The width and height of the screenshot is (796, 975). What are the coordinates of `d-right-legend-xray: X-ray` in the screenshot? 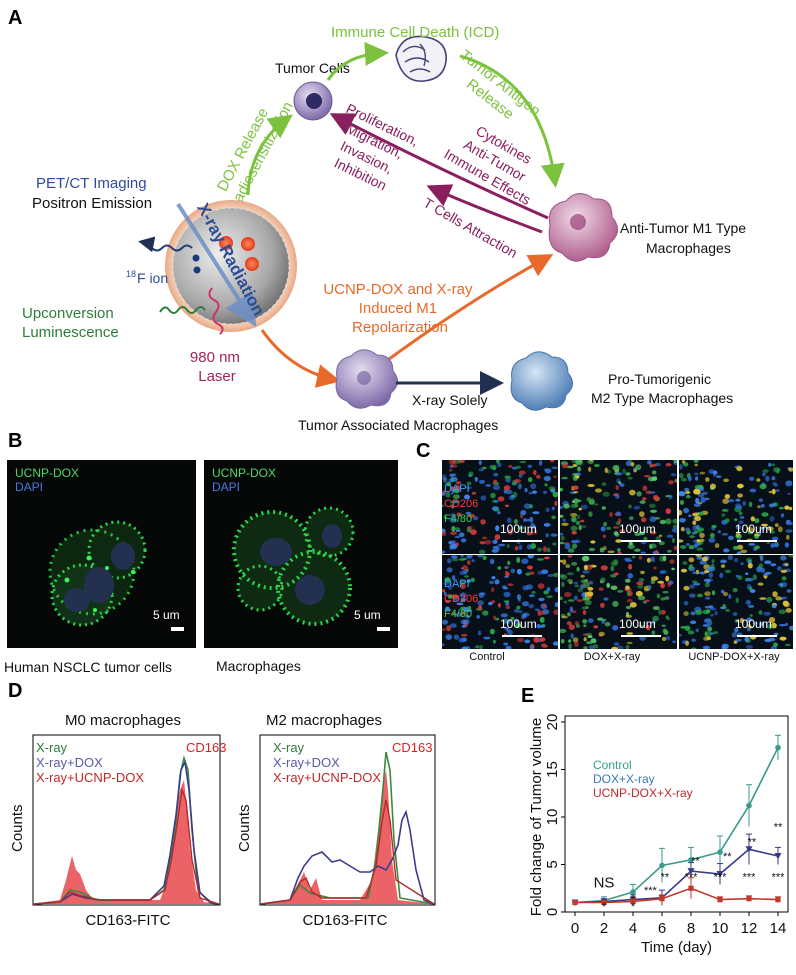 It's located at (289, 747).